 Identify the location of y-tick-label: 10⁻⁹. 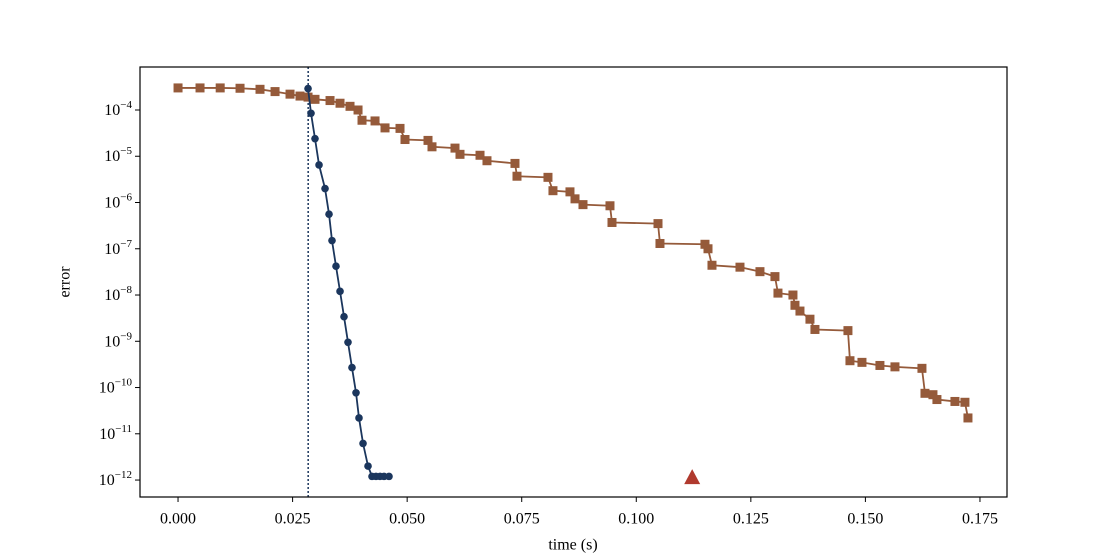
(118, 340).